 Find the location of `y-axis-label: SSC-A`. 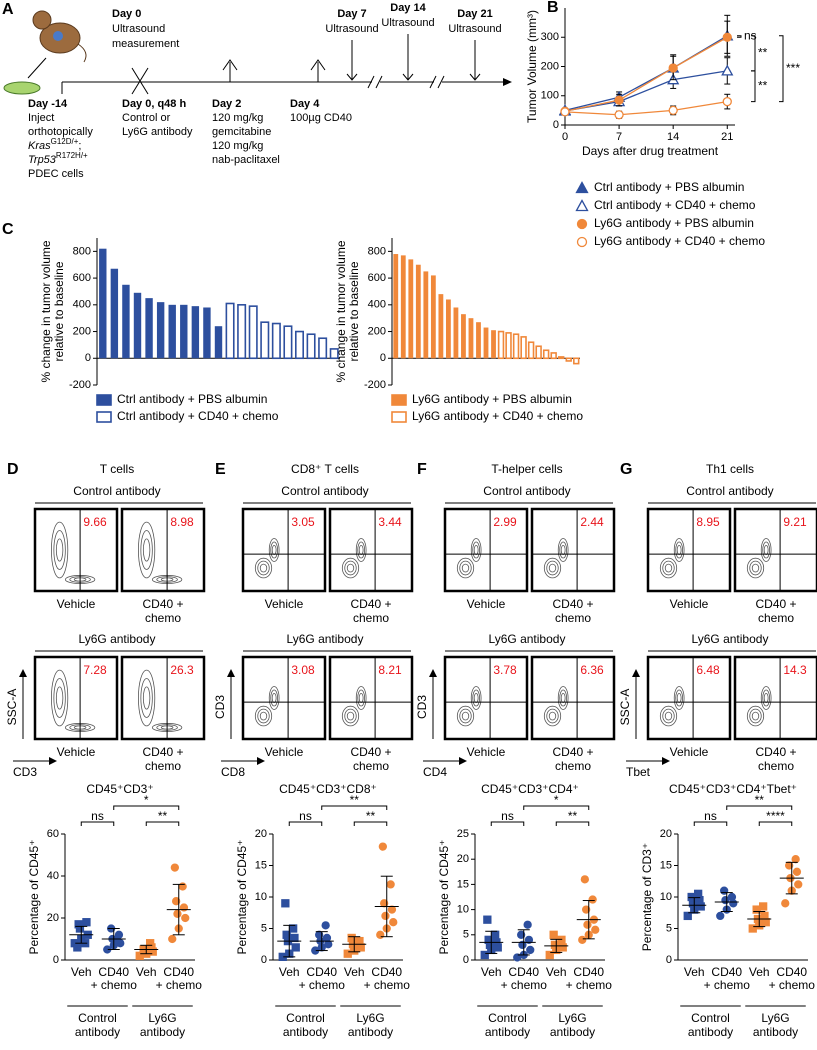

y-axis-label: SSC-A is located at coordinates (625, 707).